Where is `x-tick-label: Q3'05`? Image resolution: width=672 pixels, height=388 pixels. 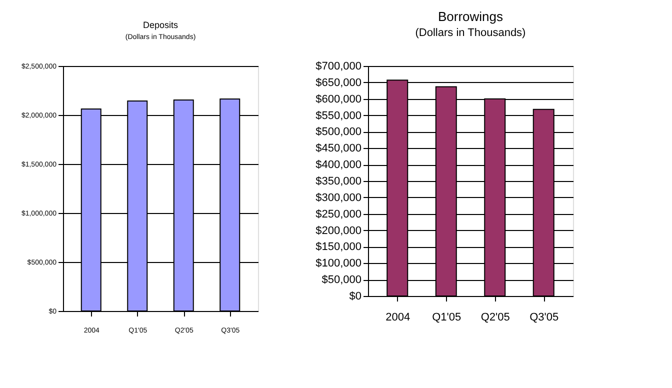
x-tick-label: Q3'05 is located at coordinates (544, 318).